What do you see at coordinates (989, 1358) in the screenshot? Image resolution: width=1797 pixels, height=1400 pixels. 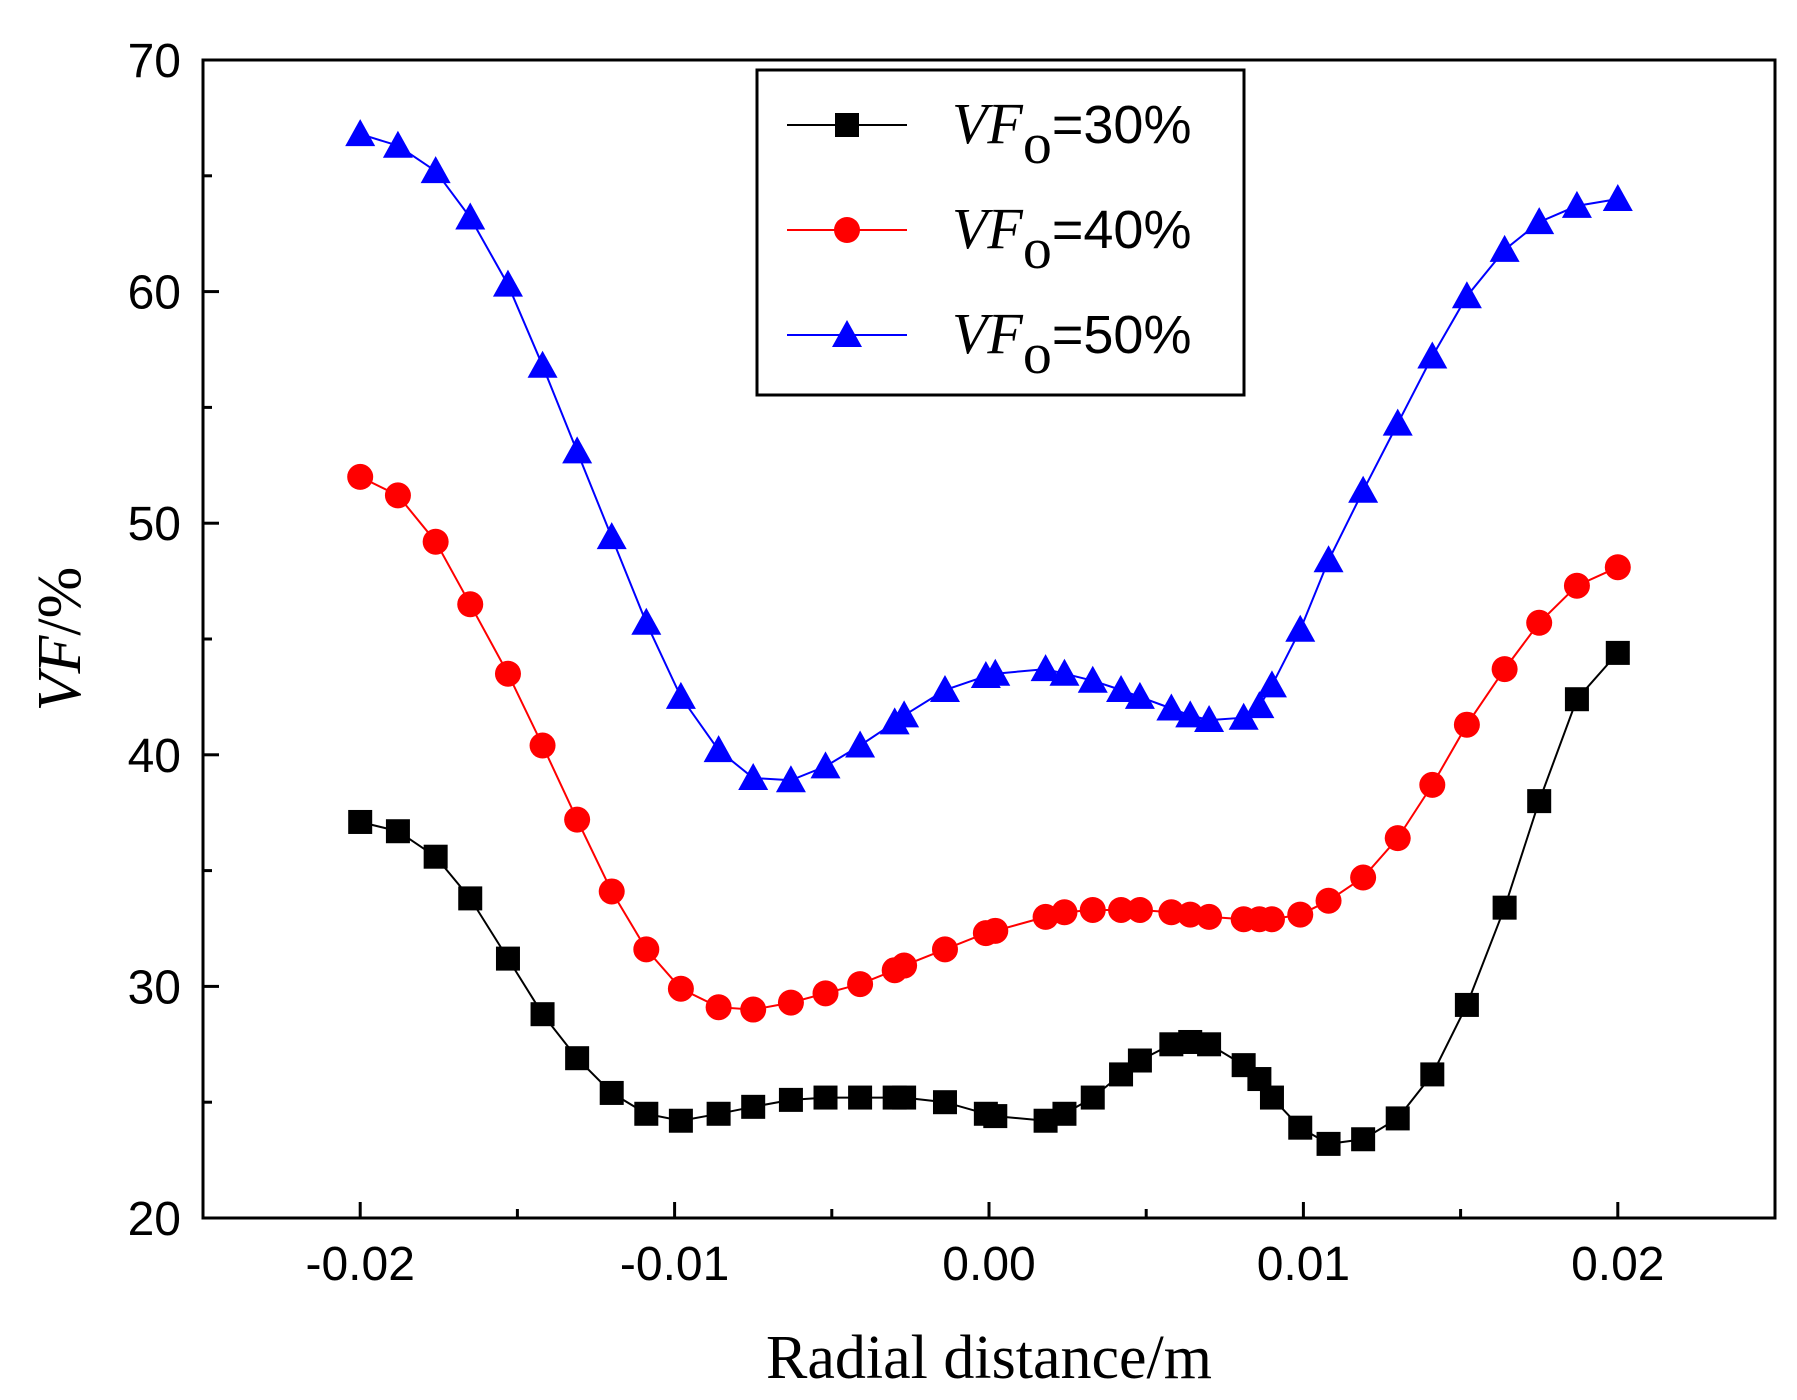 I see `x-axis-title: Radial distance/m` at bounding box center [989, 1358].